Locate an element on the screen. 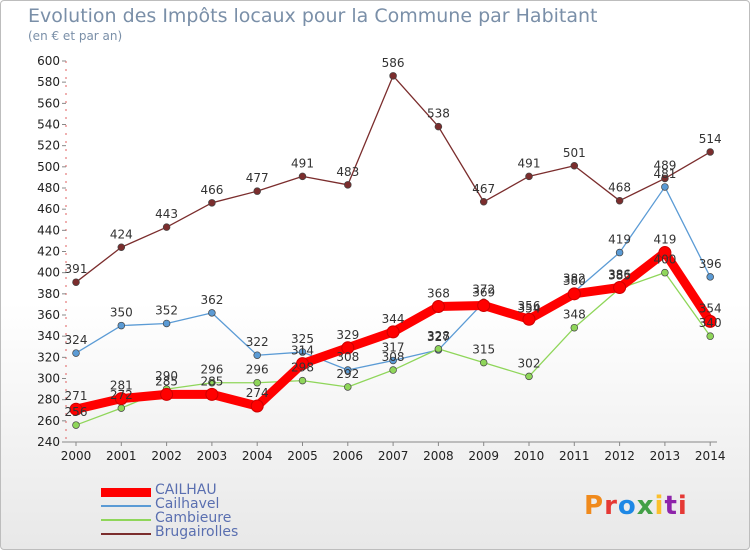 Image resolution: width=750 pixels, height=550 pixels. y-tick-label: 560 is located at coordinates (48, 103).